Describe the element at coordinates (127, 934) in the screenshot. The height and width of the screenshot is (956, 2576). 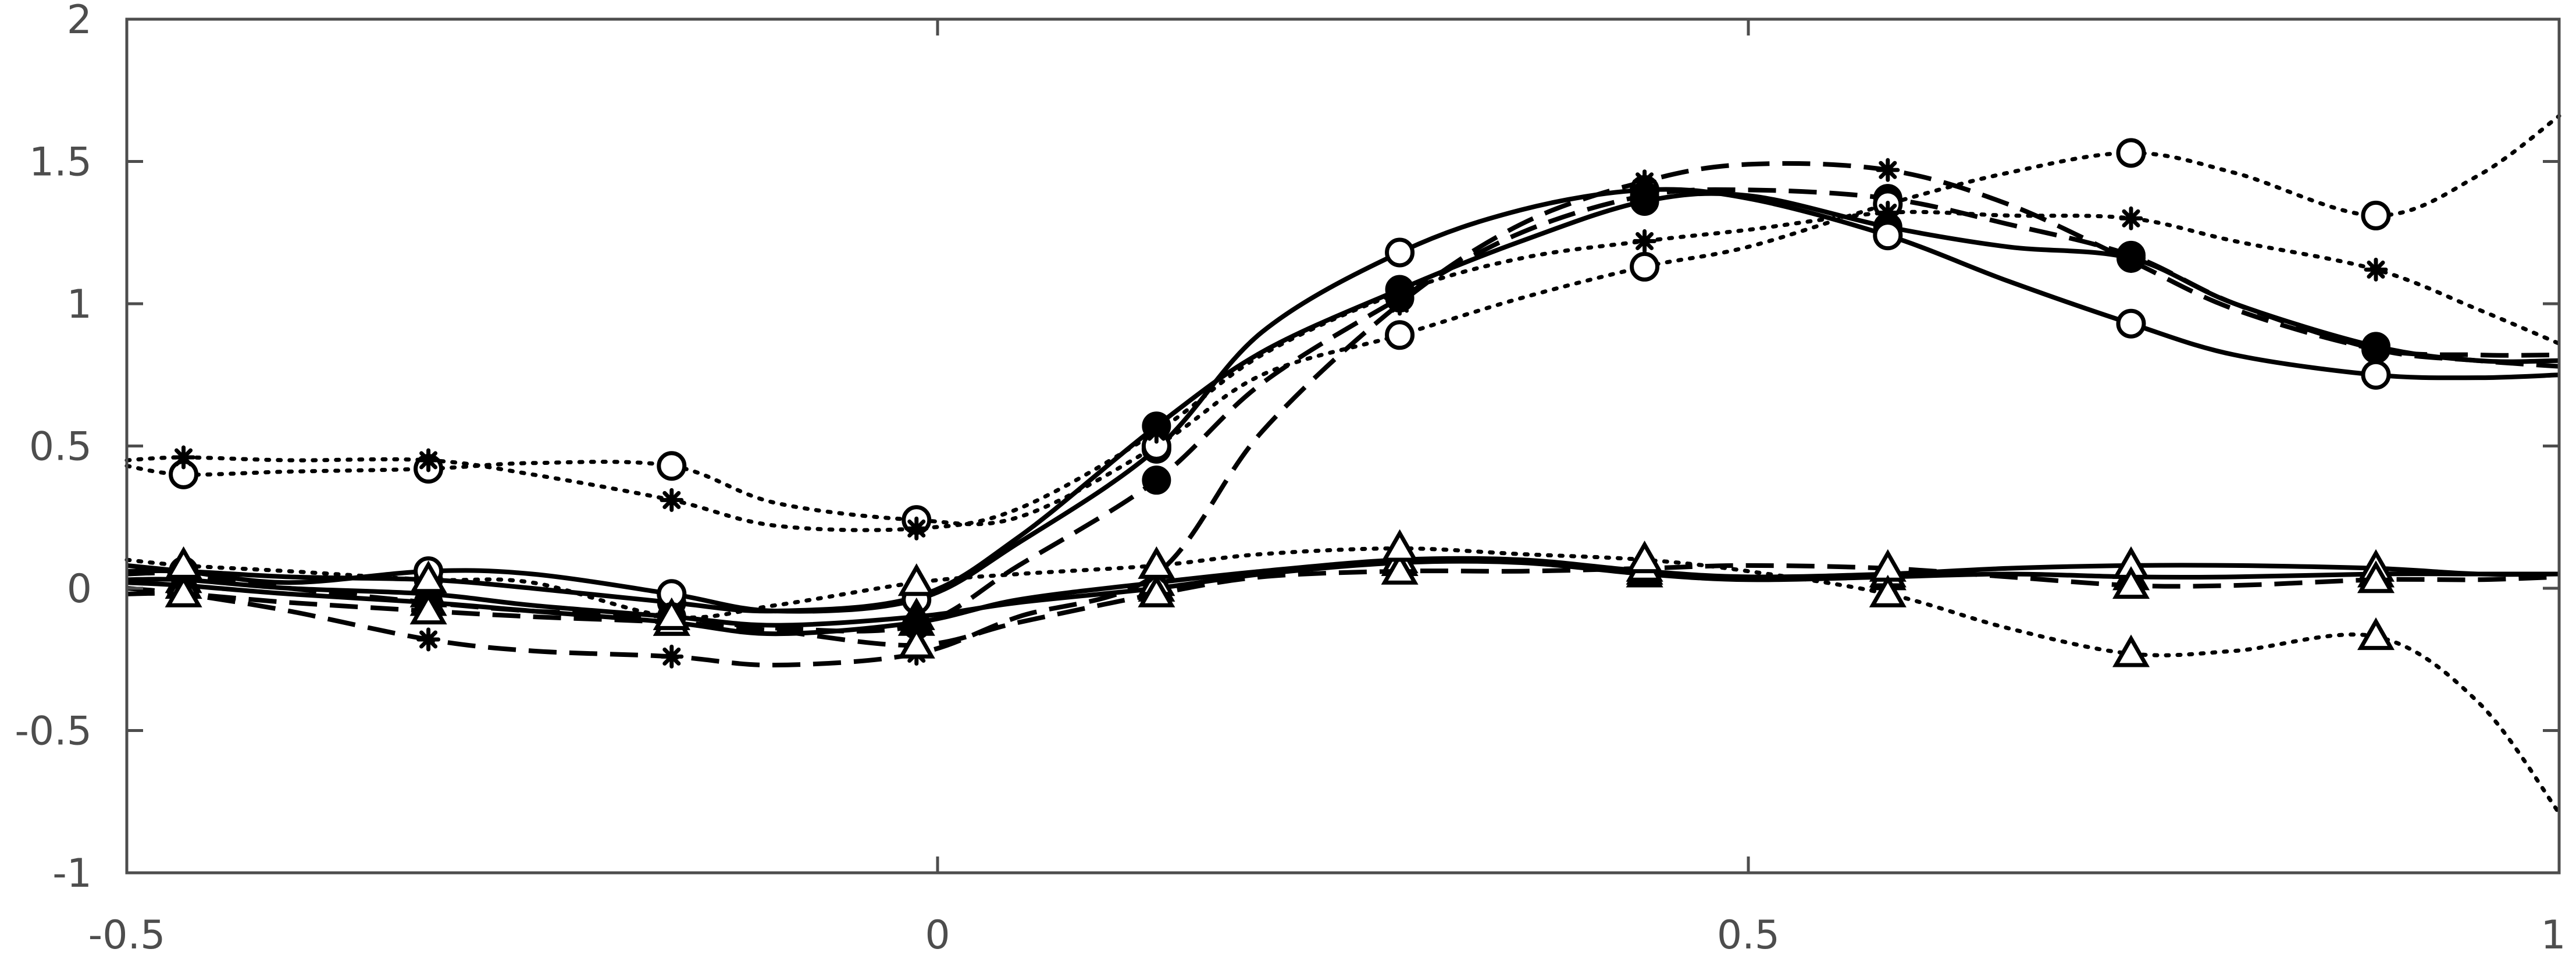
I see `x-tick-label: -0.5` at that location.